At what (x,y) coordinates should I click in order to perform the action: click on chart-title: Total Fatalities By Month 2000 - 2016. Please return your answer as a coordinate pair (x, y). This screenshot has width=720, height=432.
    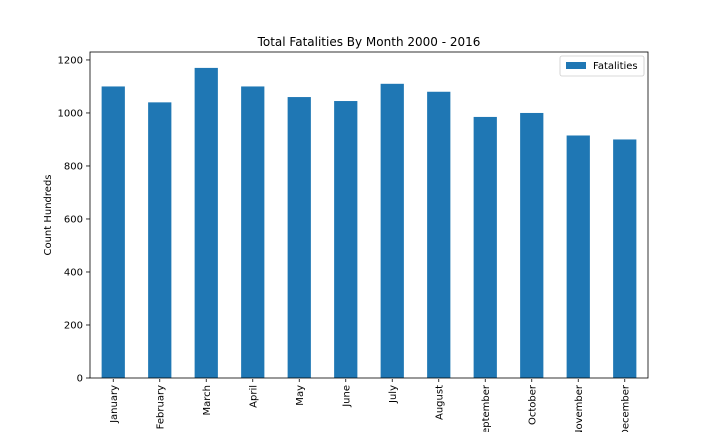
    Looking at the image, I should click on (369, 42).